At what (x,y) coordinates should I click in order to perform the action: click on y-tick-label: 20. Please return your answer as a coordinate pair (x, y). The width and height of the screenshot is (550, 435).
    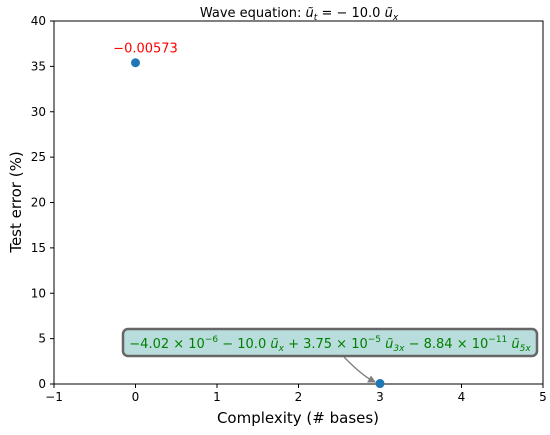
    Looking at the image, I should click on (38, 203).